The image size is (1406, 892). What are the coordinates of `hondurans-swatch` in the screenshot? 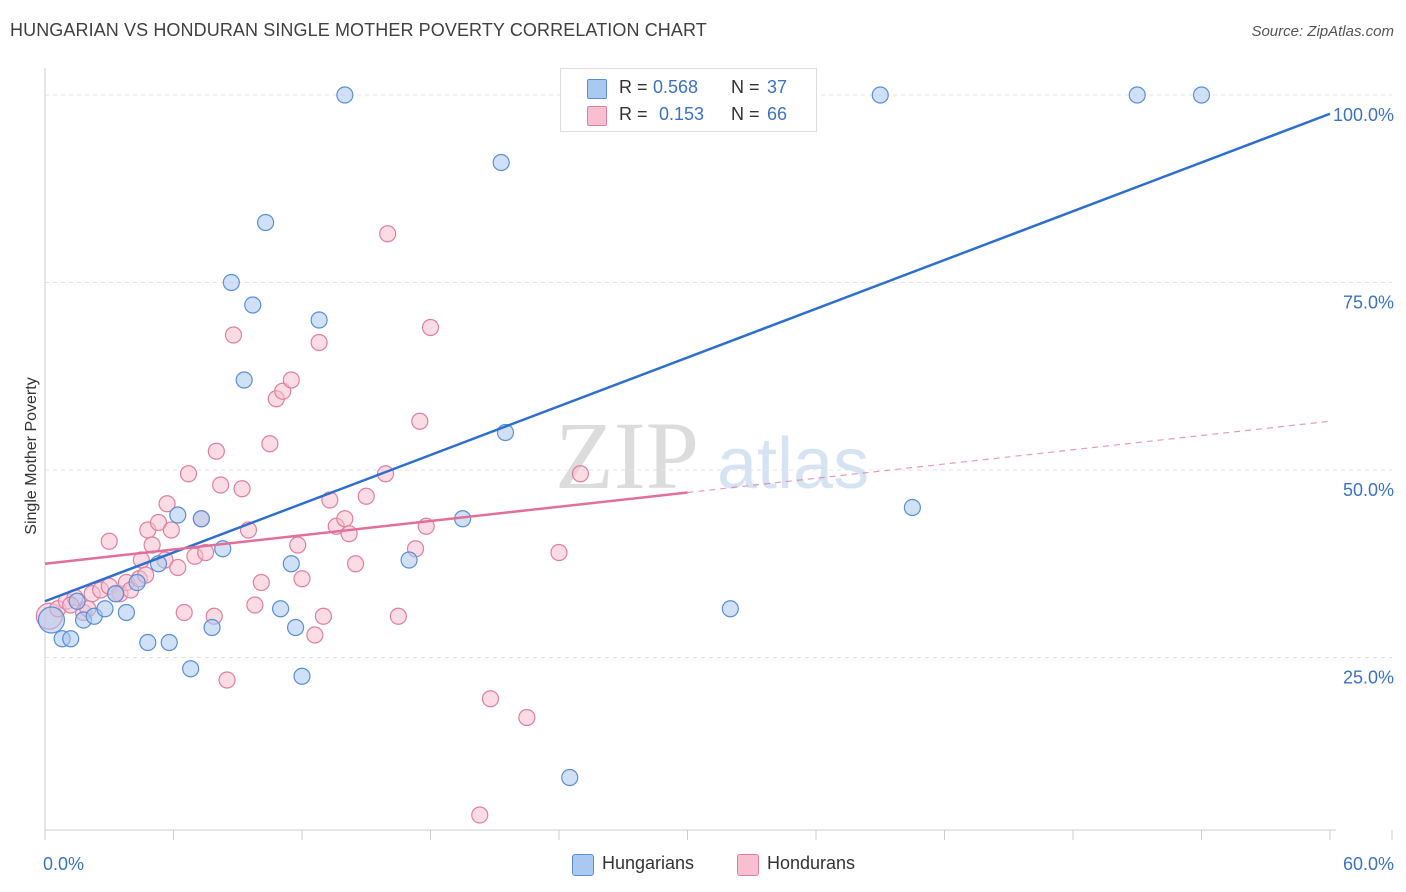 It's located at (597, 116).